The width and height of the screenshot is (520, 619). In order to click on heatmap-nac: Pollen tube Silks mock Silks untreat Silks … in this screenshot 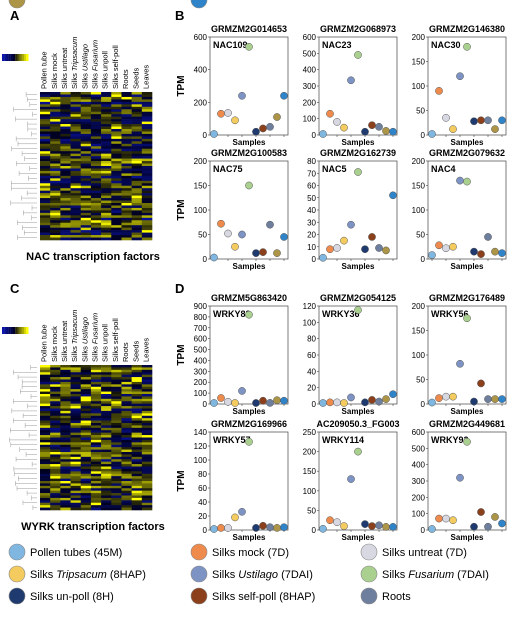, I will do `click(77, 139)`.